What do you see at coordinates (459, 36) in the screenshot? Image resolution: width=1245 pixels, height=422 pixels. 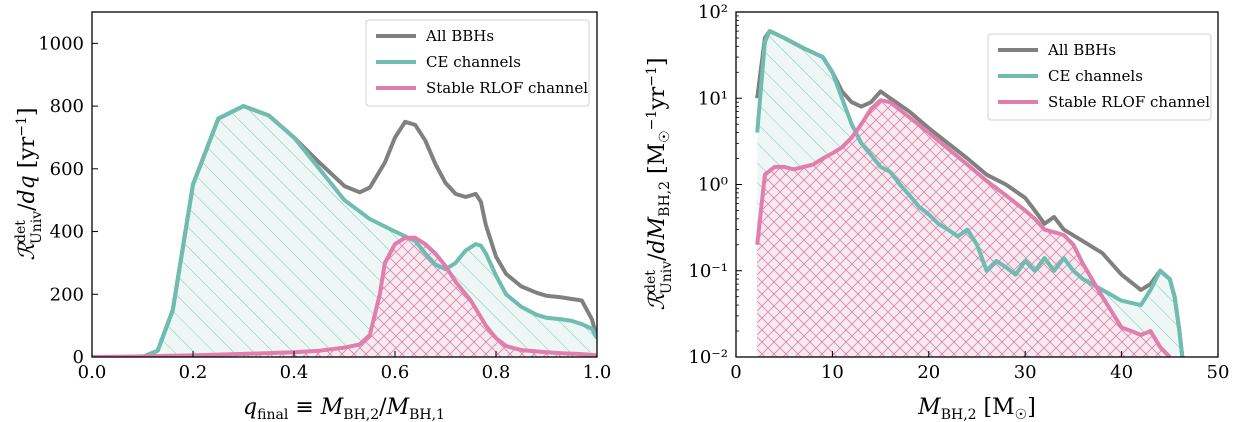 I see `left-legend-label-all: All BBHs` at bounding box center [459, 36].